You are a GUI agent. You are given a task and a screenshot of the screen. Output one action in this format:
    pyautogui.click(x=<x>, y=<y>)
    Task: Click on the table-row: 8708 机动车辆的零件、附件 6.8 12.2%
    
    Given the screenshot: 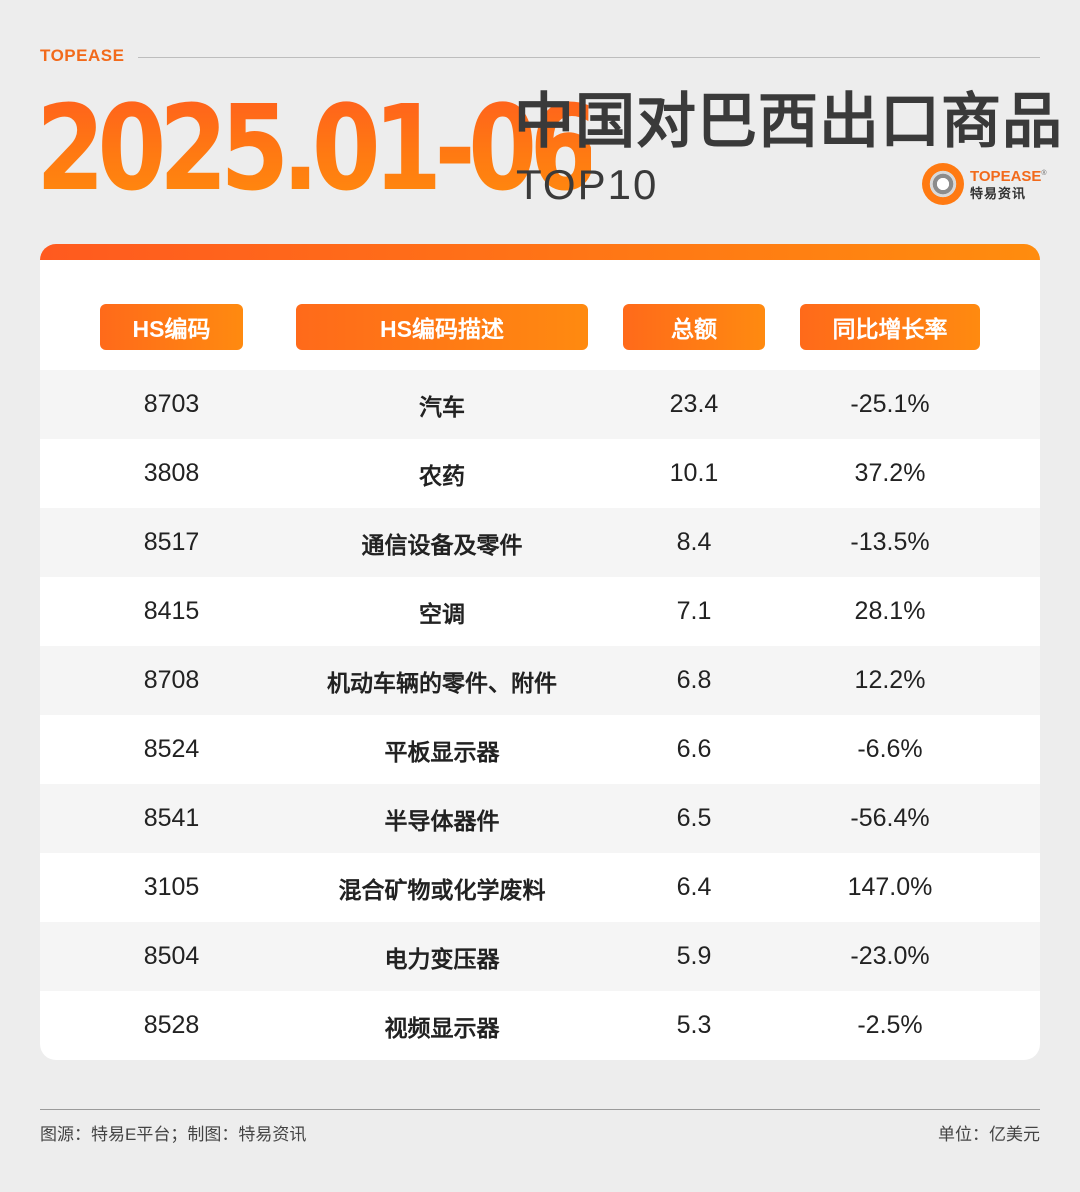 What is the action you would take?
    pyautogui.click(x=540, y=680)
    